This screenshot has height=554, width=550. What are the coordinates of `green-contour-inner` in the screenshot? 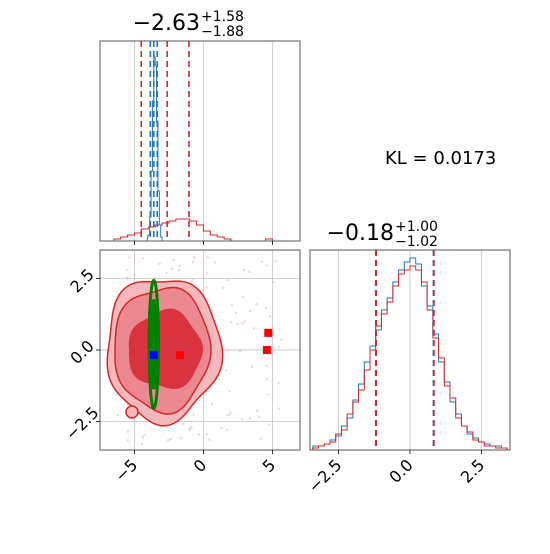 It's located at (154, 344).